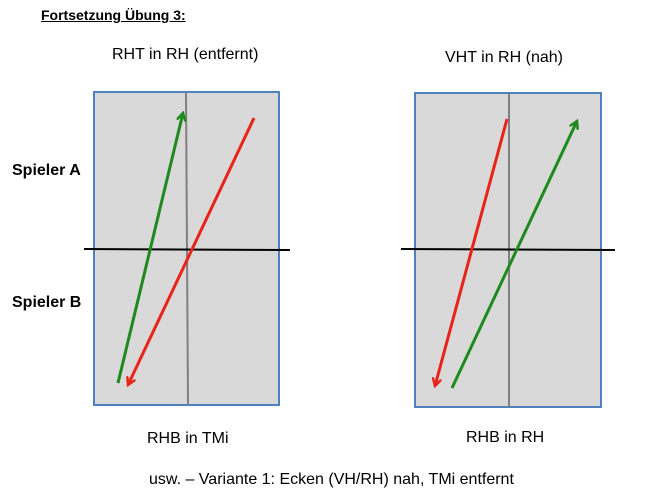 This screenshot has height=500, width=658. Describe the element at coordinates (185, 54) in the screenshot. I see `left-panel-title: RHT in RH (entfernt)` at that location.